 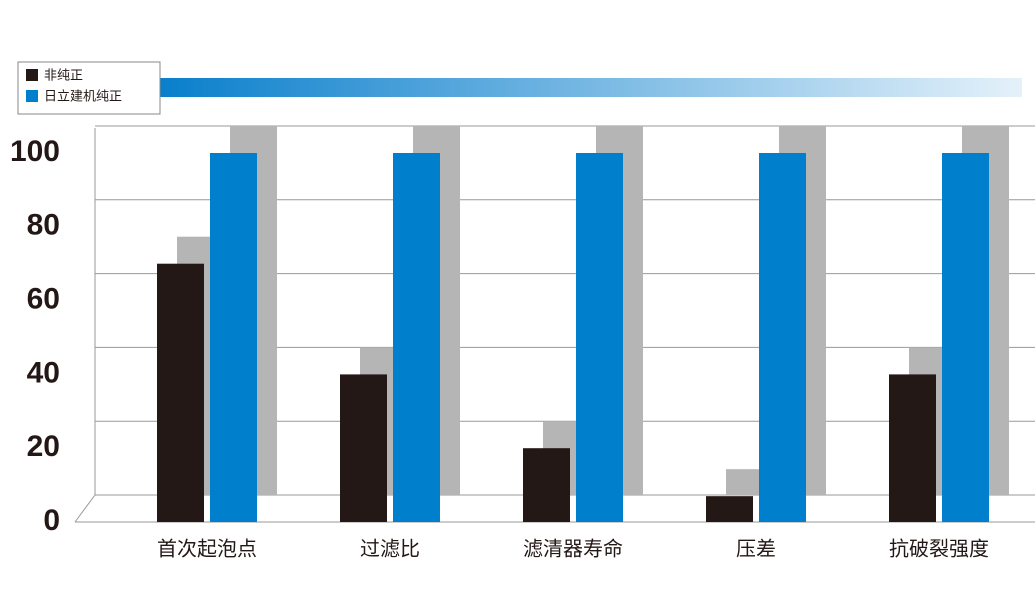 What do you see at coordinates (43, 446) in the screenshot?
I see `y-tick-label: 20` at bounding box center [43, 446].